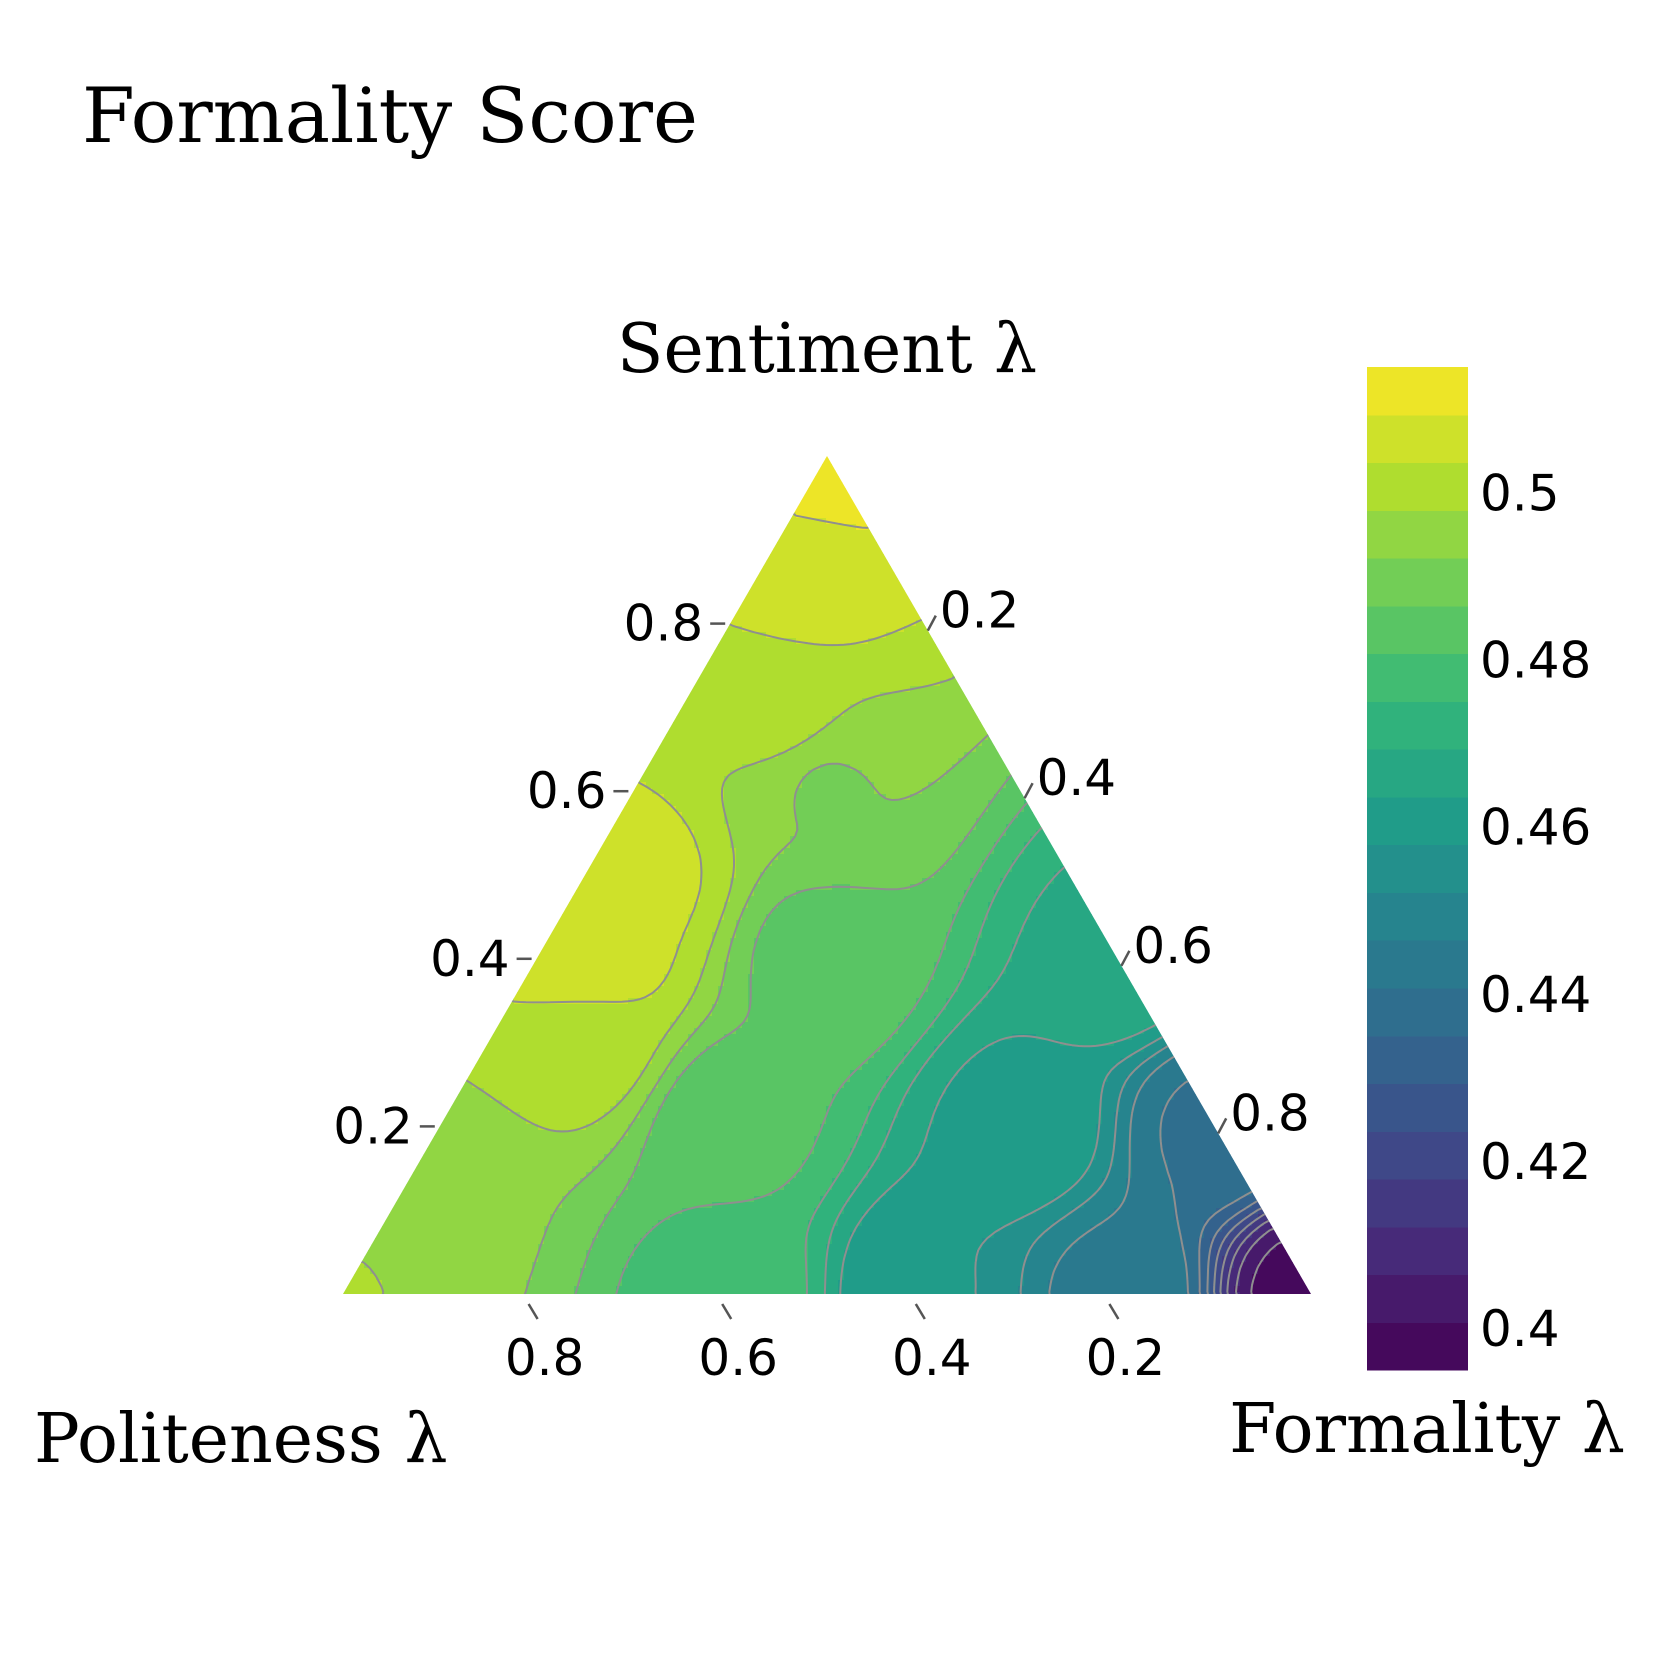 The height and width of the screenshot is (1661, 1661). I want to click on formality-tick-label: 0.4, so click(1077, 778).